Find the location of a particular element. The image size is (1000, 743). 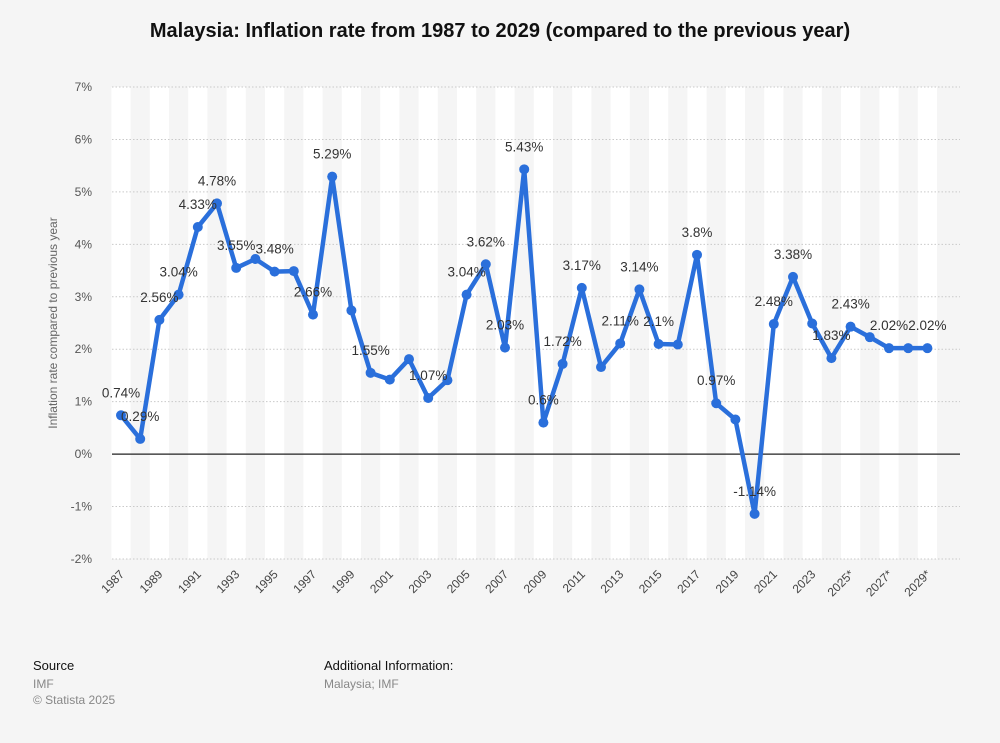

data-label: 3.17% is located at coordinates (582, 265).